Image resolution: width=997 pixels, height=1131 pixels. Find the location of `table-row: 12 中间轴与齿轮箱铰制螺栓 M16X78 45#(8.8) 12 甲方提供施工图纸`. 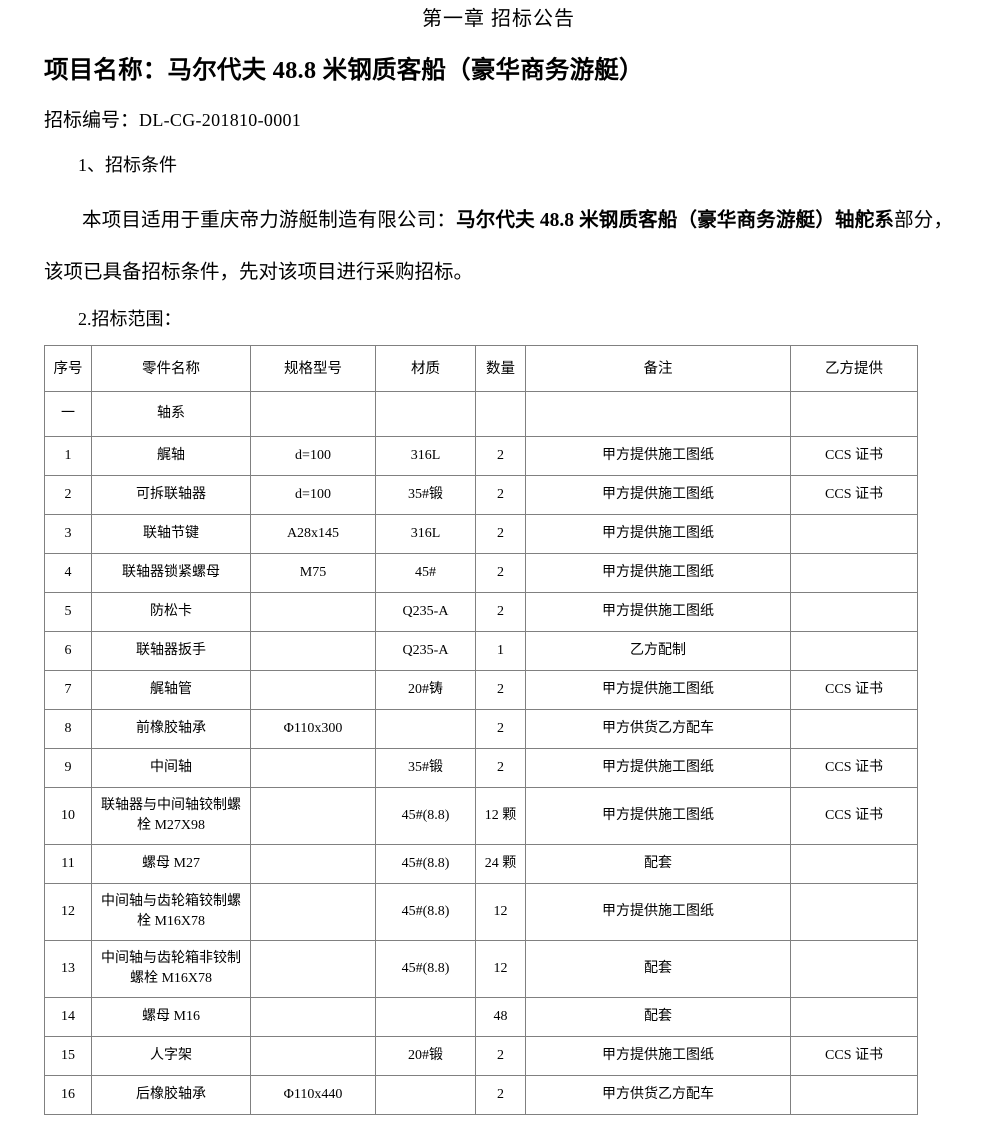

table-row: 12 中间轴与齿轮箱铰制螺栓 M16X78 45#(8.8) 12 甲方提供施工图纸 is located at coordinates (481, 912).